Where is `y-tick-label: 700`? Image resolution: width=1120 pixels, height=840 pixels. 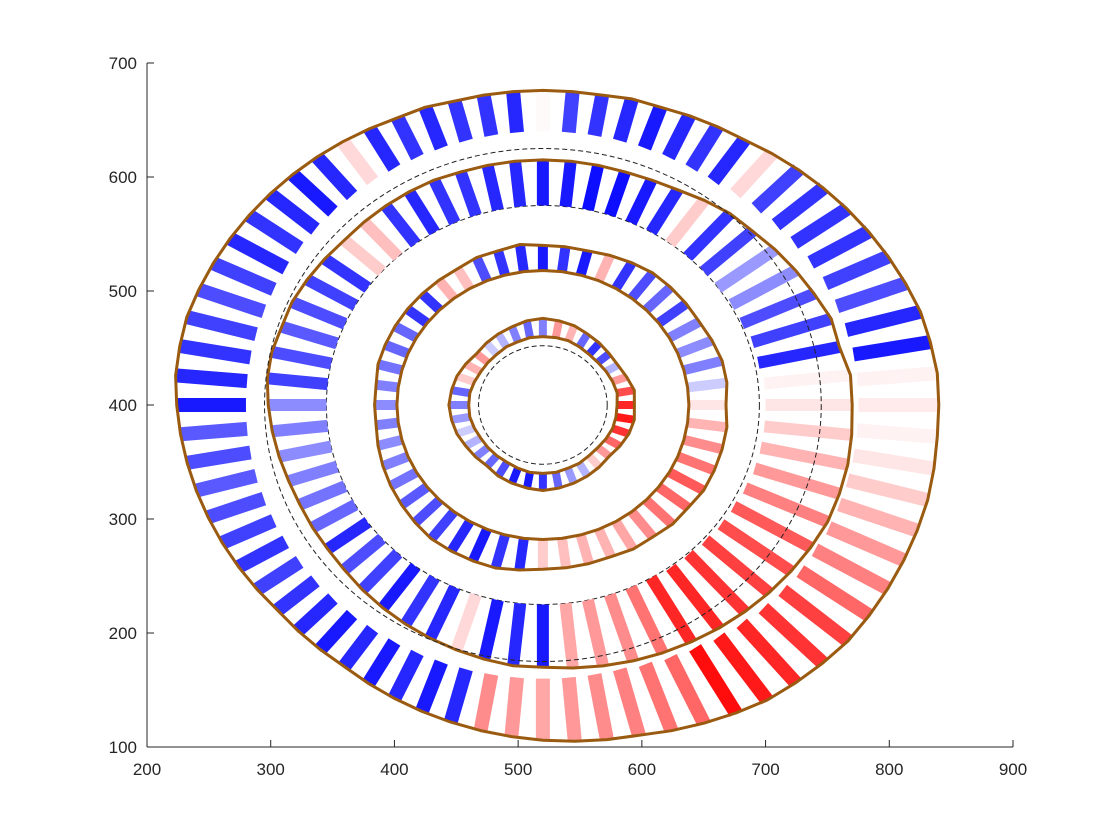
y-tick-label: 700 is located at coordinates (123, 63).